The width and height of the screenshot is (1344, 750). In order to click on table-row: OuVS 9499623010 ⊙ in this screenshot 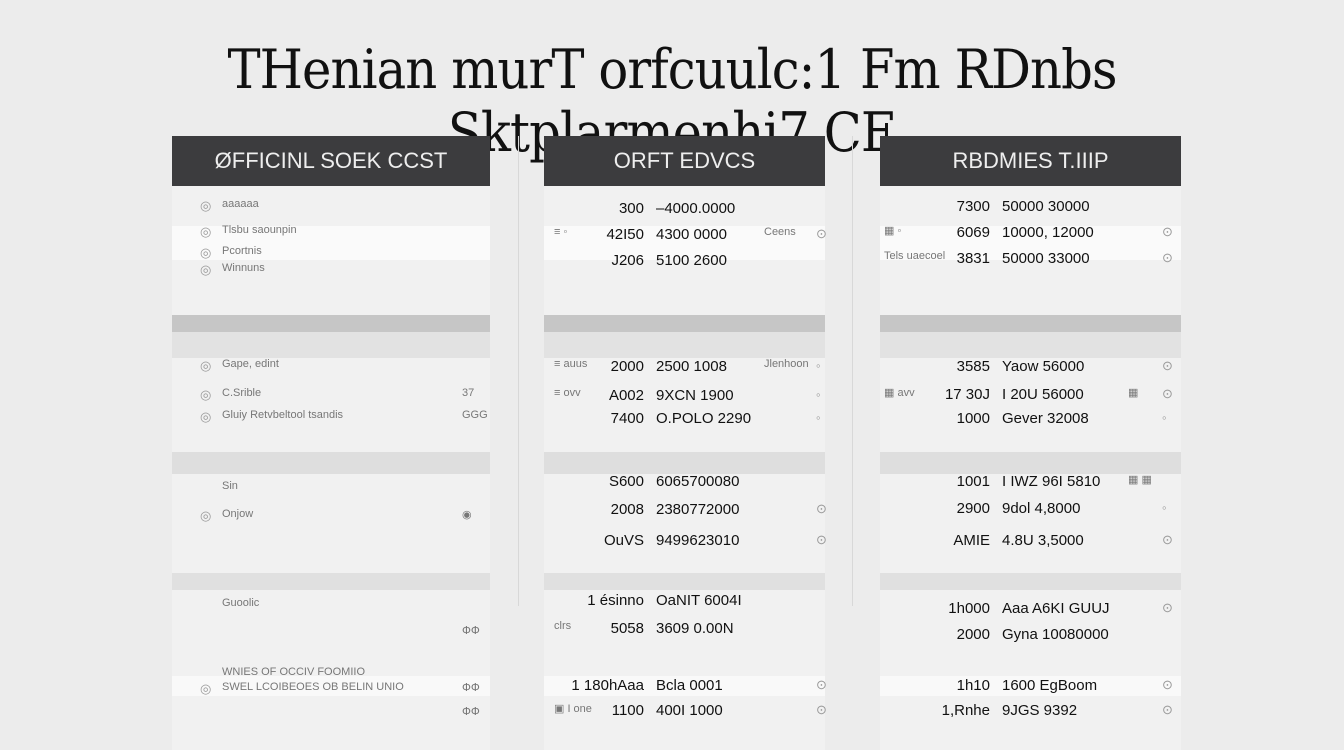, I will do `click(685, 540)`.